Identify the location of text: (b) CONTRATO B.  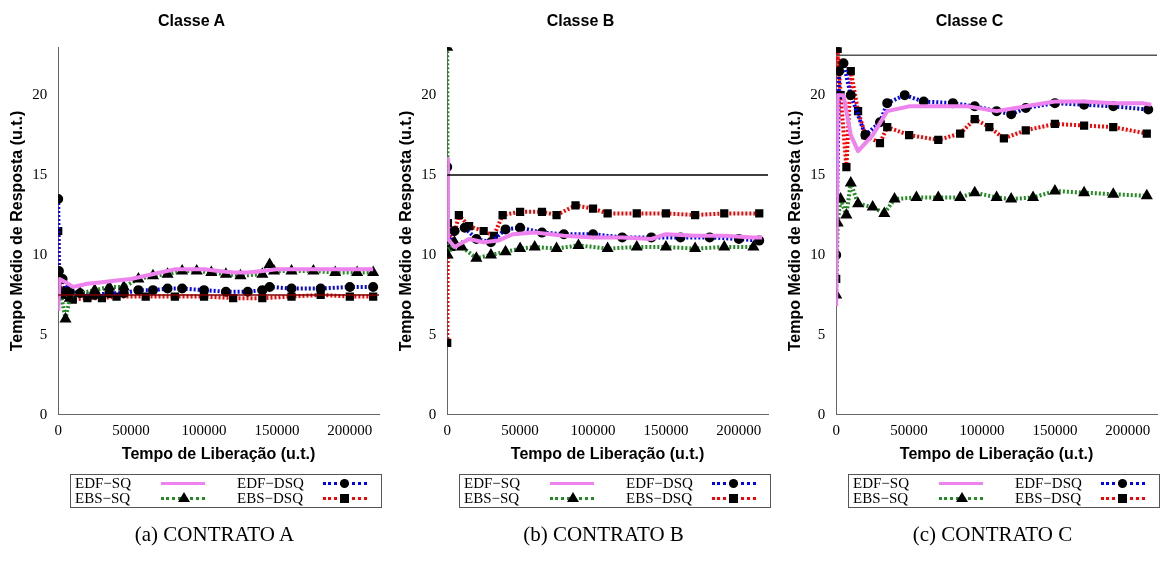
(603, 534).